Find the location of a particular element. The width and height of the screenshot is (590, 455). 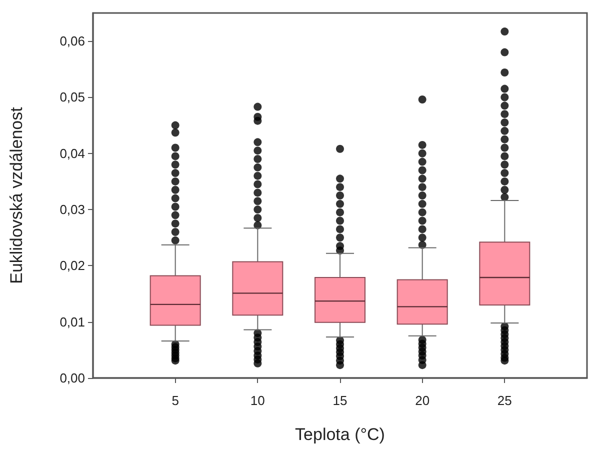

x-axis-title: Teplota (°C) is located at coordinates (340, 434).